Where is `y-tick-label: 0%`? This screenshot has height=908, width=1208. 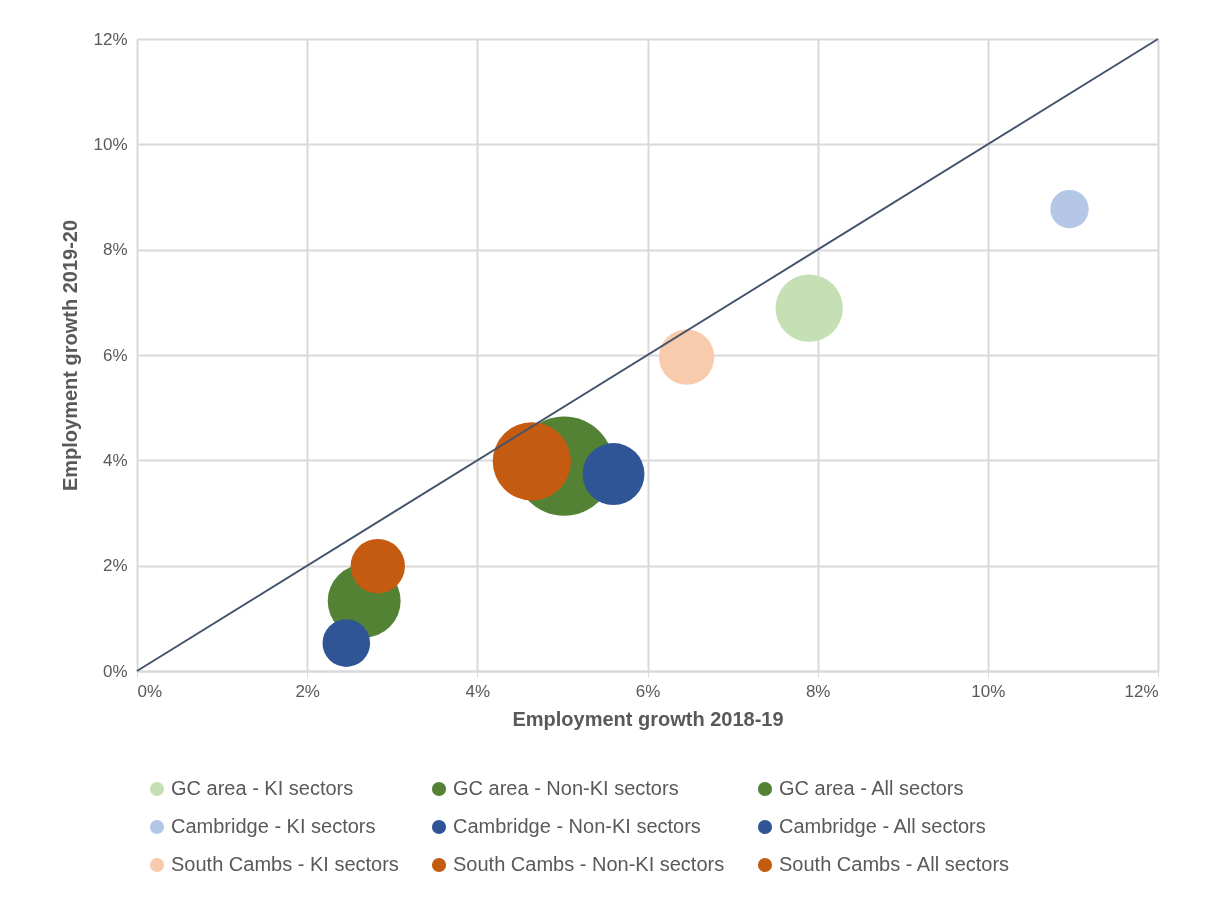 y-tick-label: 0% is located at coordinates (115, 671).